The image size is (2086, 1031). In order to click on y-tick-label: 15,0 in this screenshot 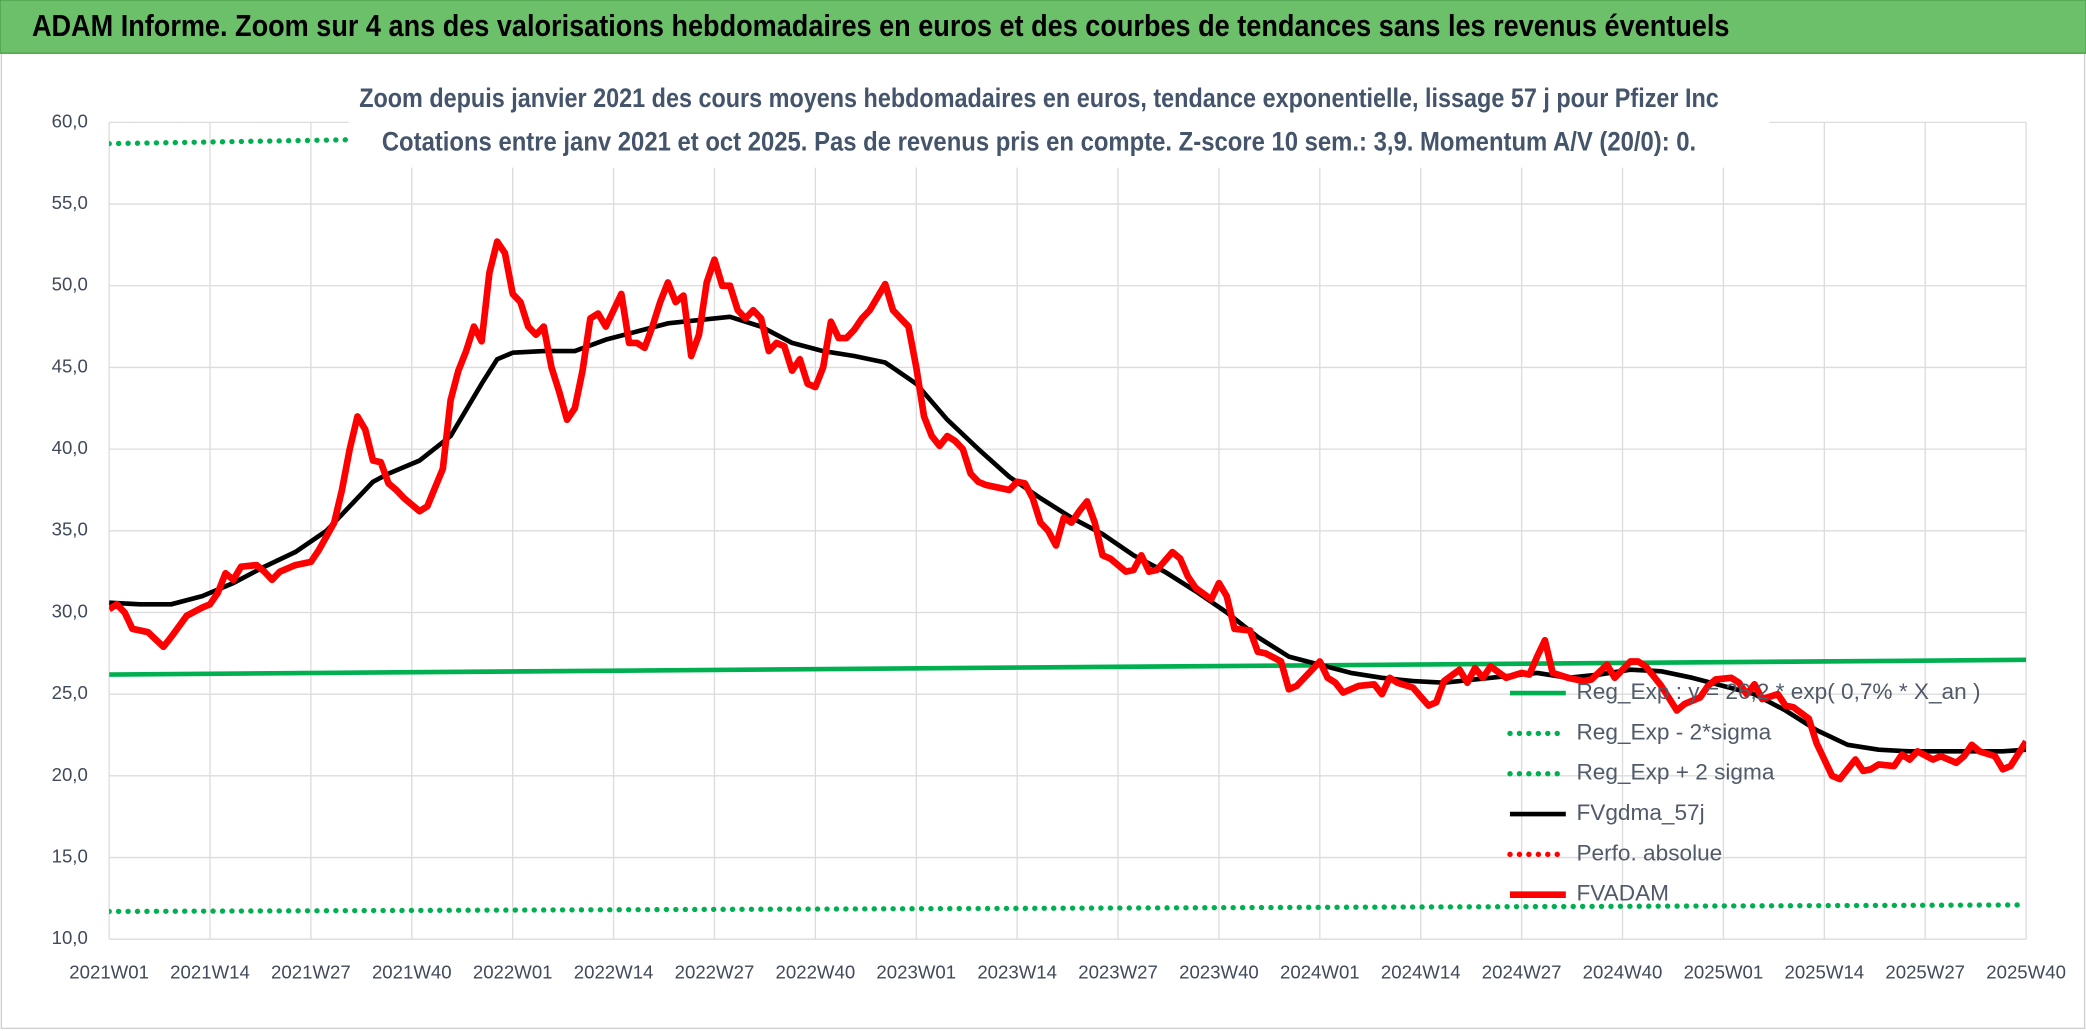, I will do `click(70, 855)`.